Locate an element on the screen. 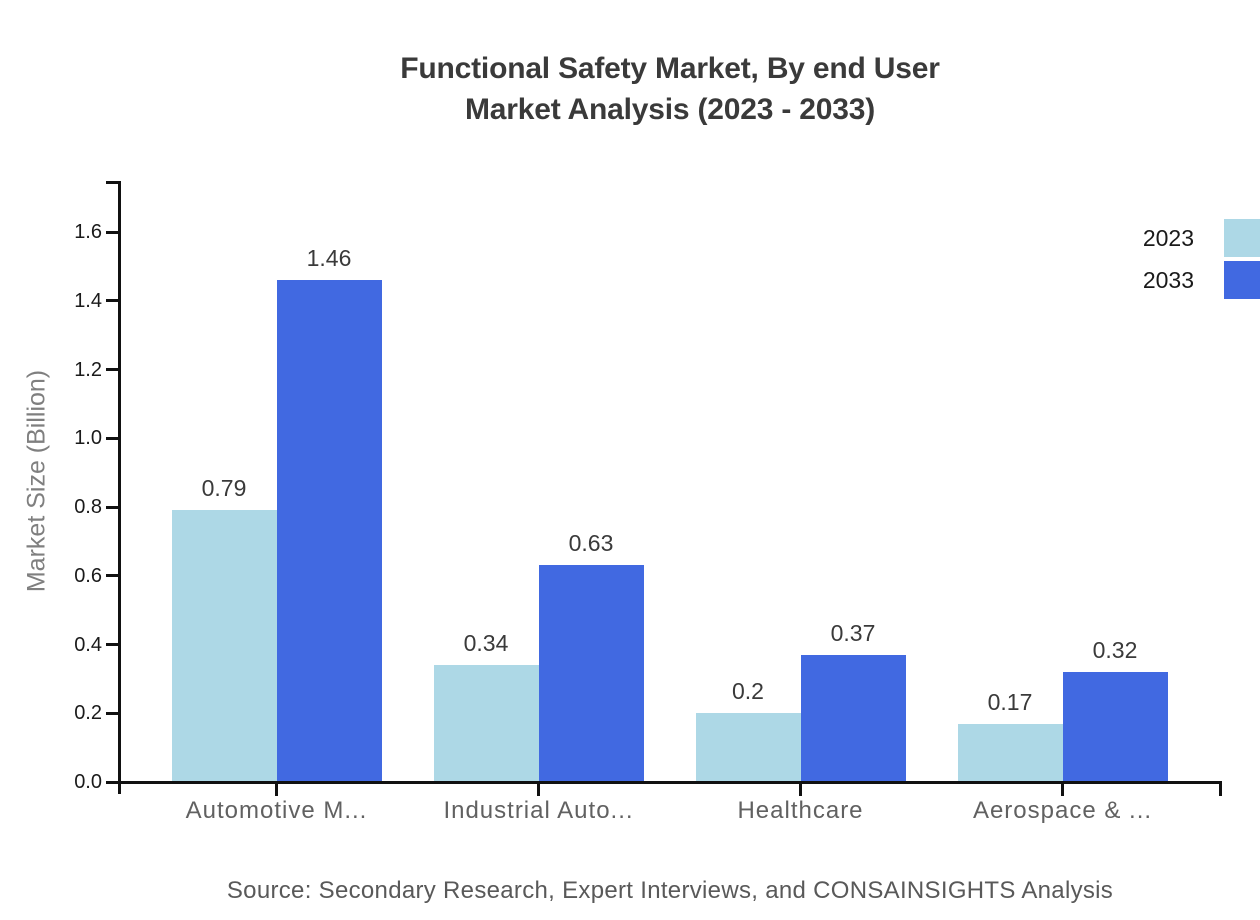 This screenshot has width=1260, height=920. bar-value-label: 0.2 is located at coordinates (748, 691).